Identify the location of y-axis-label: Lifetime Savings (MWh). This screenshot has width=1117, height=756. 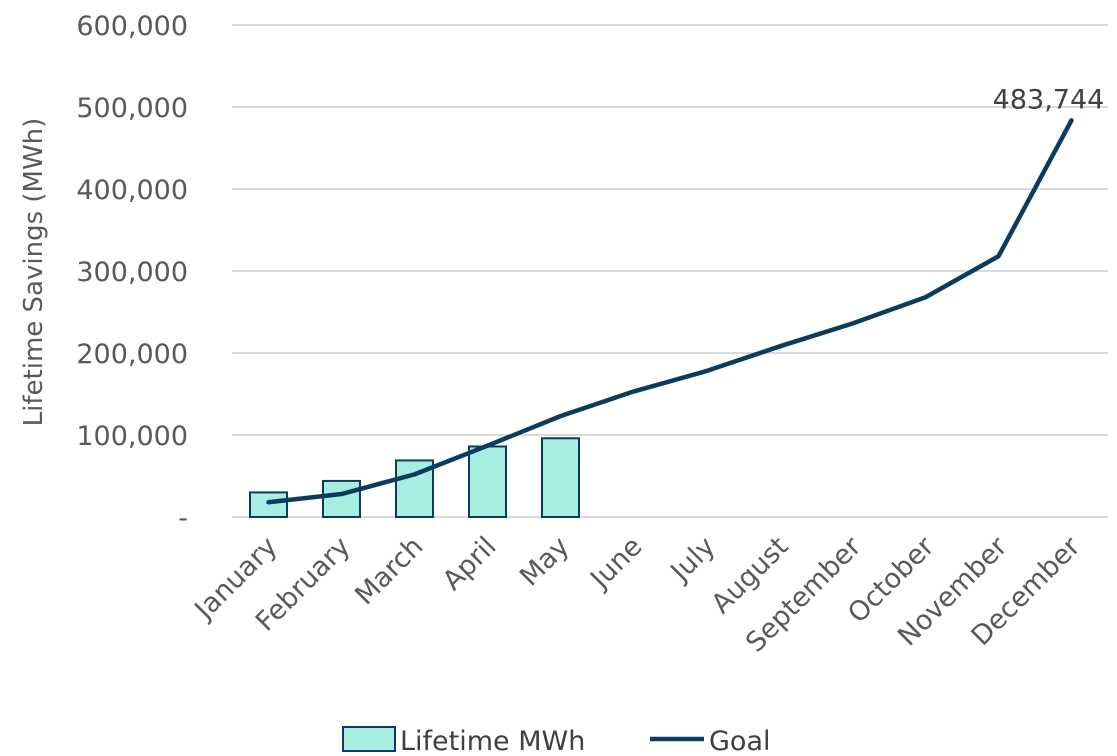
(34, 272).